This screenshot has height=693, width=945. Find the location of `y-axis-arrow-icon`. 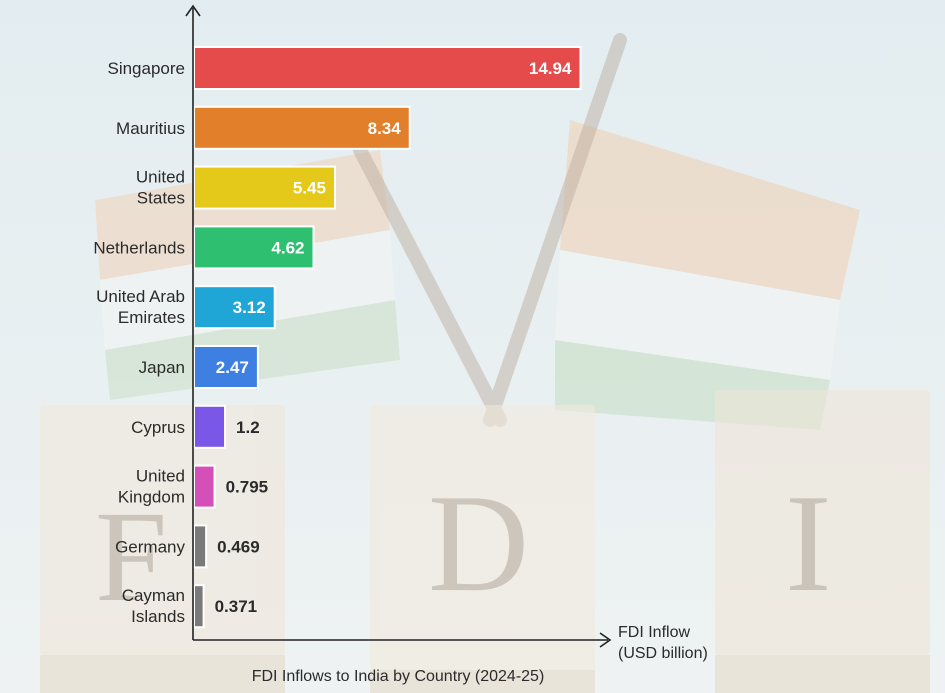

y-axis-arrow-icon is located at coordinates (193, 10).